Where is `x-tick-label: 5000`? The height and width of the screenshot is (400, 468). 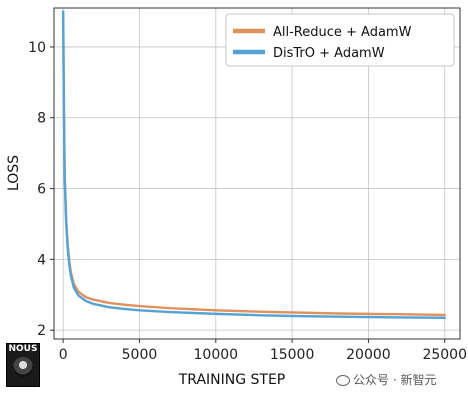 x-tick-label: 5000 is located at coordinates (140, 355).